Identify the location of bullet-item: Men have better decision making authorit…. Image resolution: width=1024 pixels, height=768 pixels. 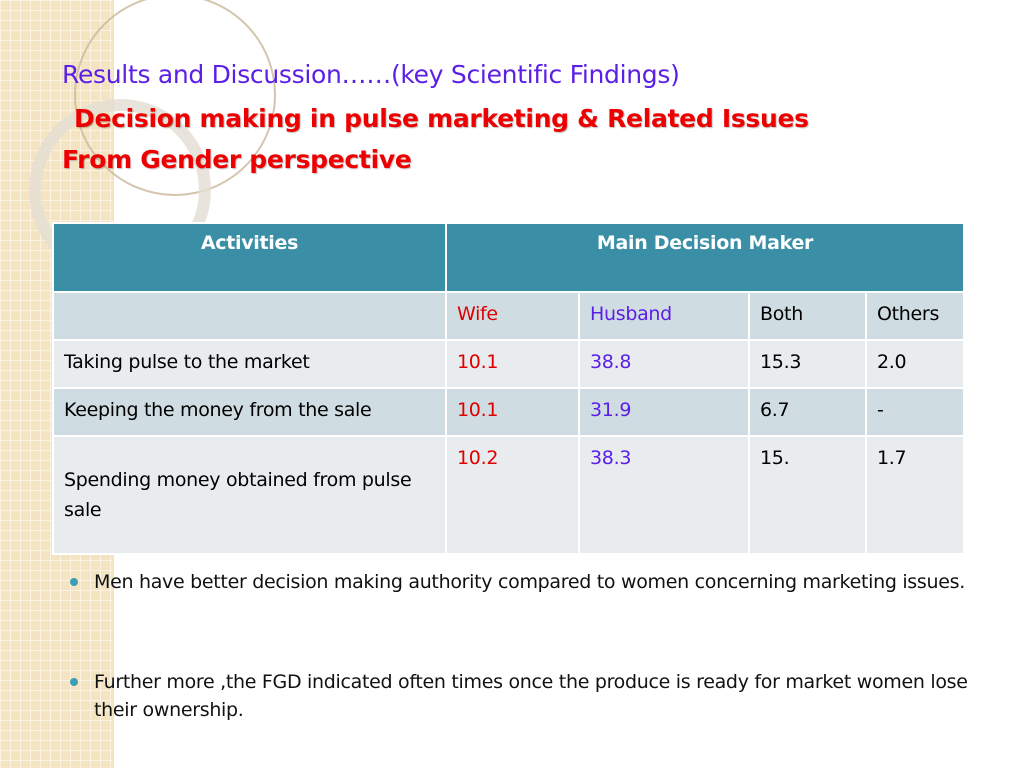
(522, 582).